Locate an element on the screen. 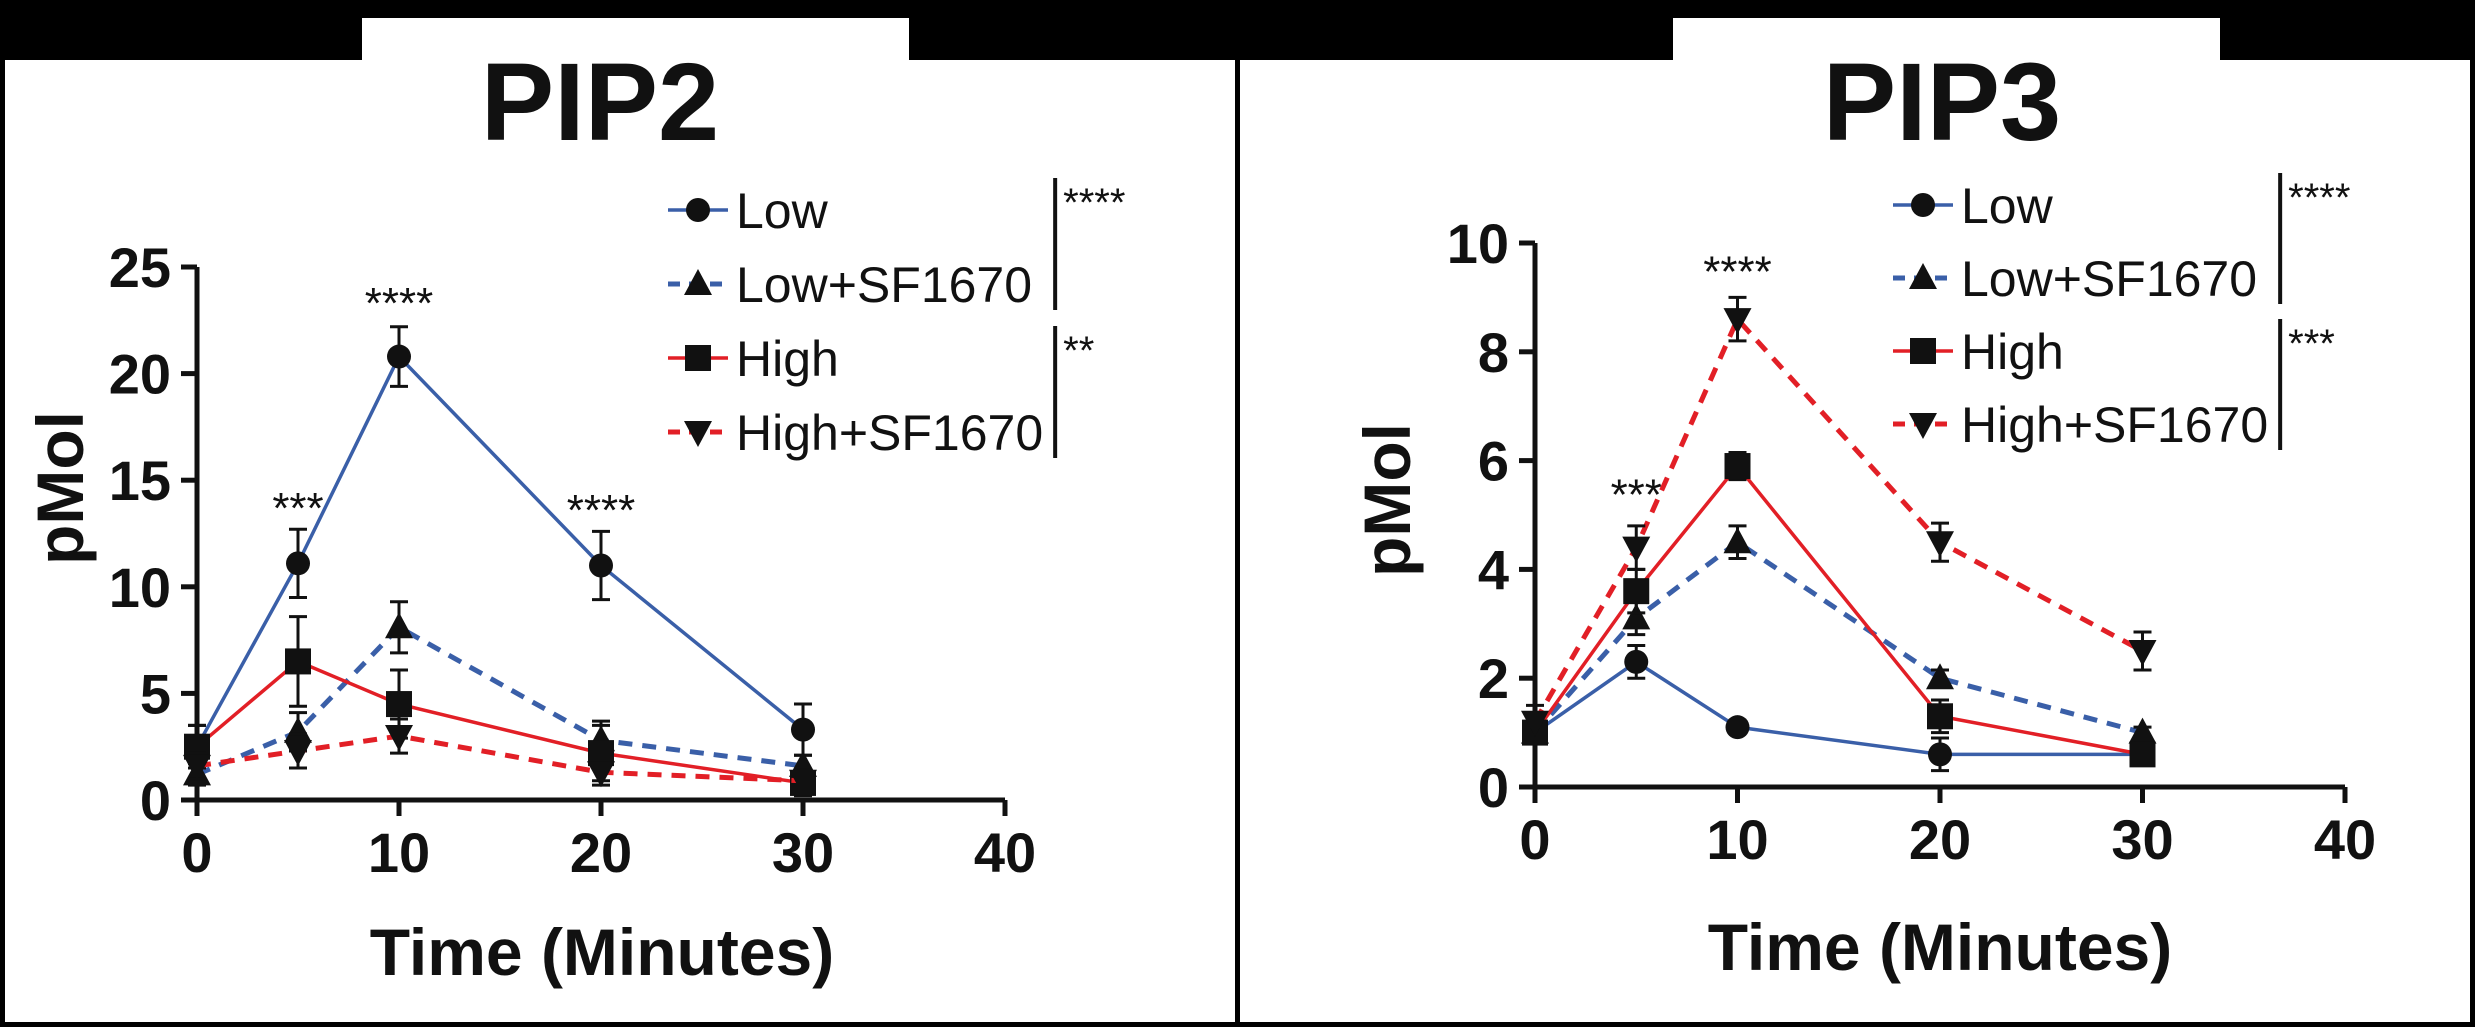 Image resolution: width=2475 pixels, height=1027 pixels. chart-title: PIP3 is located at coordinates (1942, 102).